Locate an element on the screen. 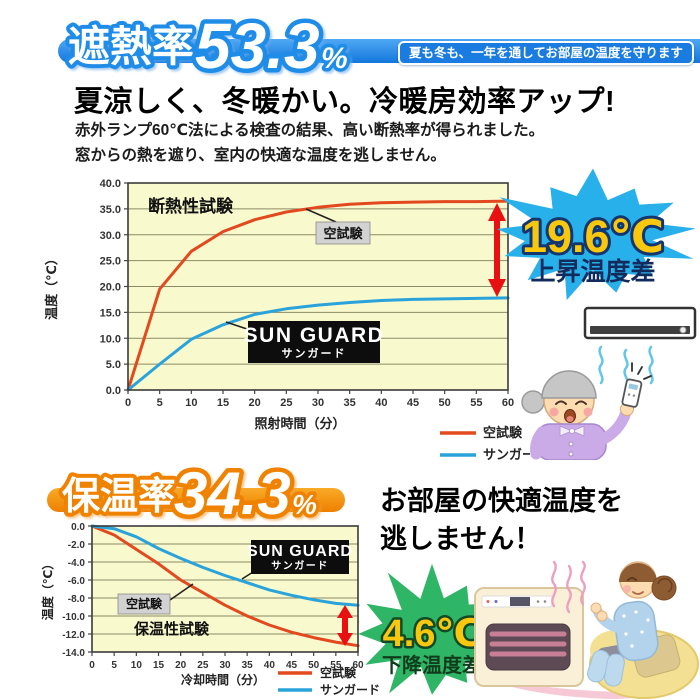  drop-temp-value: 4.6℃ is located at coordinates (432, 634).